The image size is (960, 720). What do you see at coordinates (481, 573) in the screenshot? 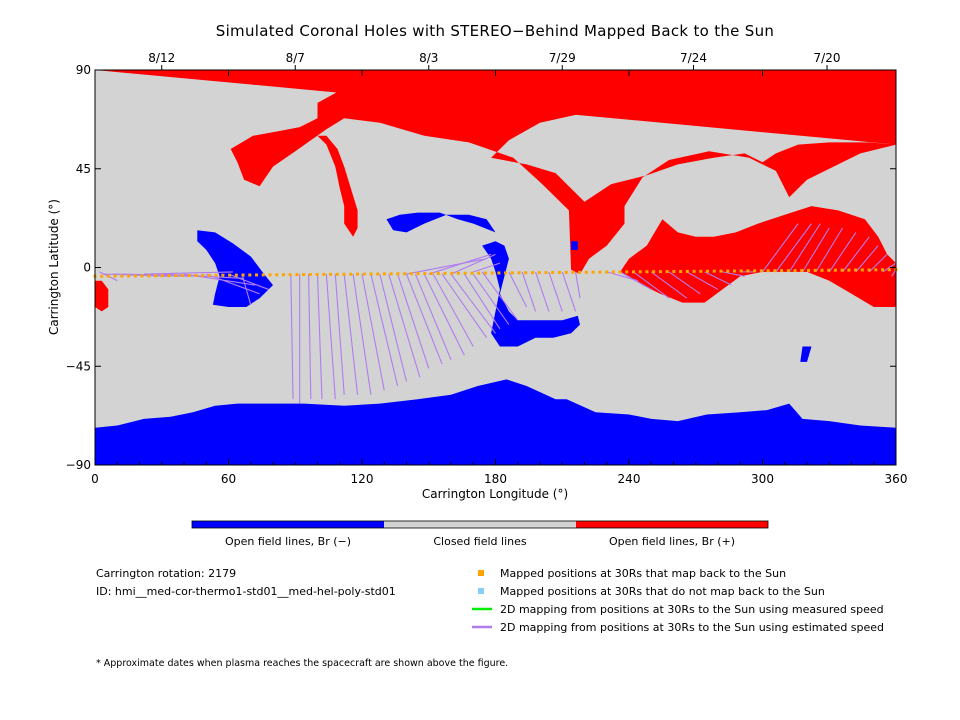
I see `legend-marker` at bounding box center [481, 573].